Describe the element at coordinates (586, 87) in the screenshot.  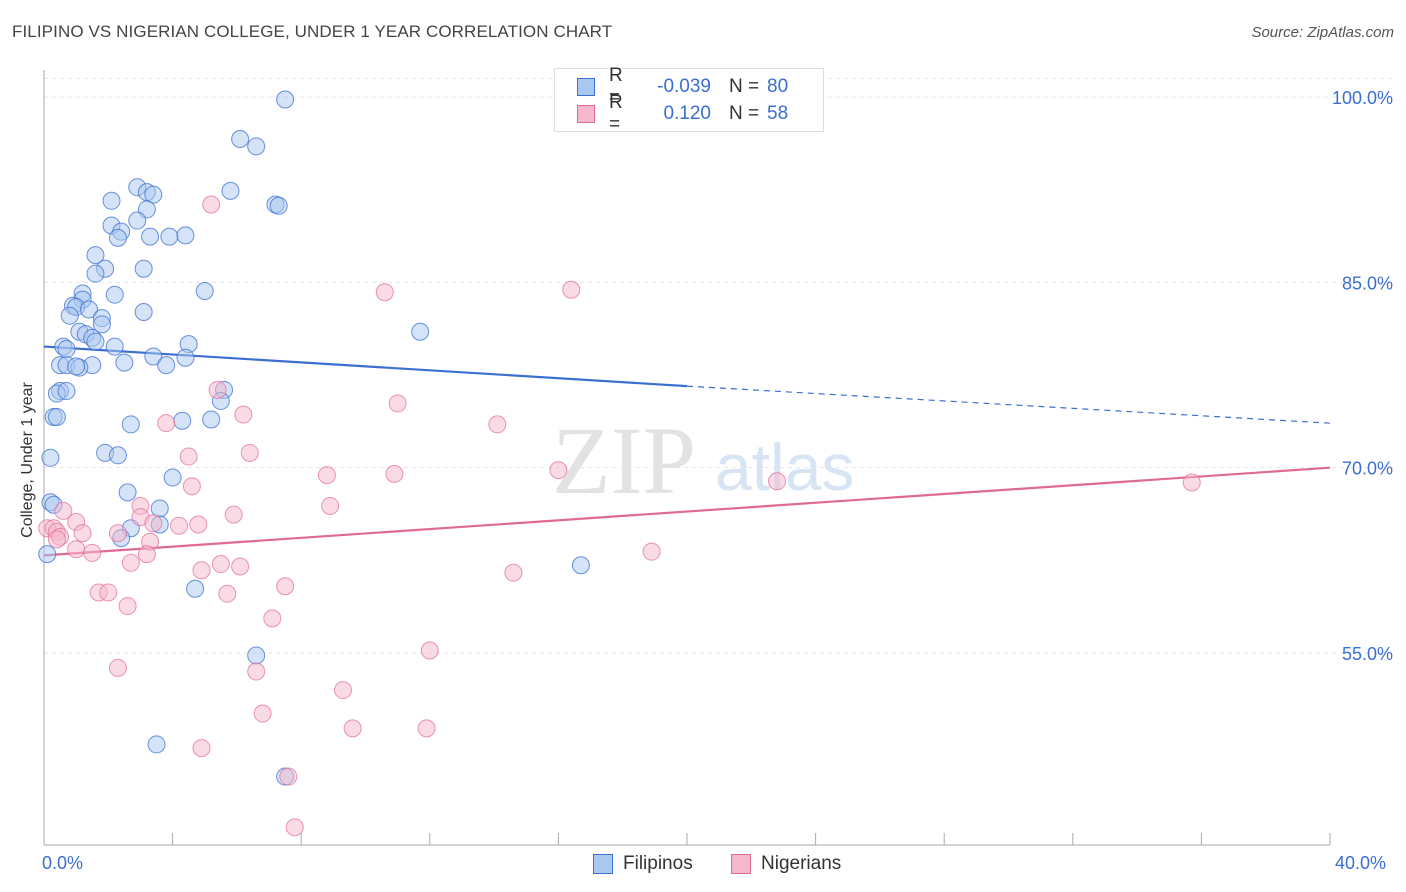
I see `filipinos-swatch` at that location.